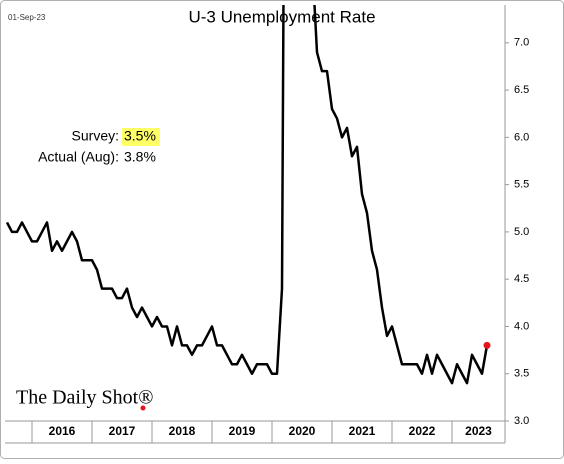  What do you see at coordinates (521, 421) in the screenshot?
I see `y-tick-label: 3.0` at bounding box center [521, 421].